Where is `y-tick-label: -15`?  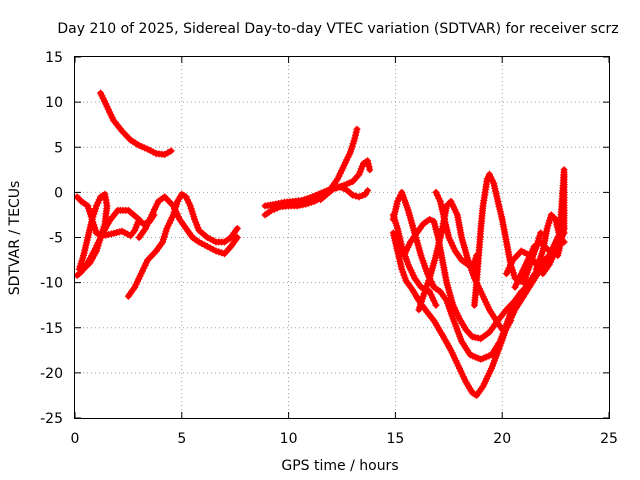
y-tick-label: -15 is located at coordinates (51, 329).